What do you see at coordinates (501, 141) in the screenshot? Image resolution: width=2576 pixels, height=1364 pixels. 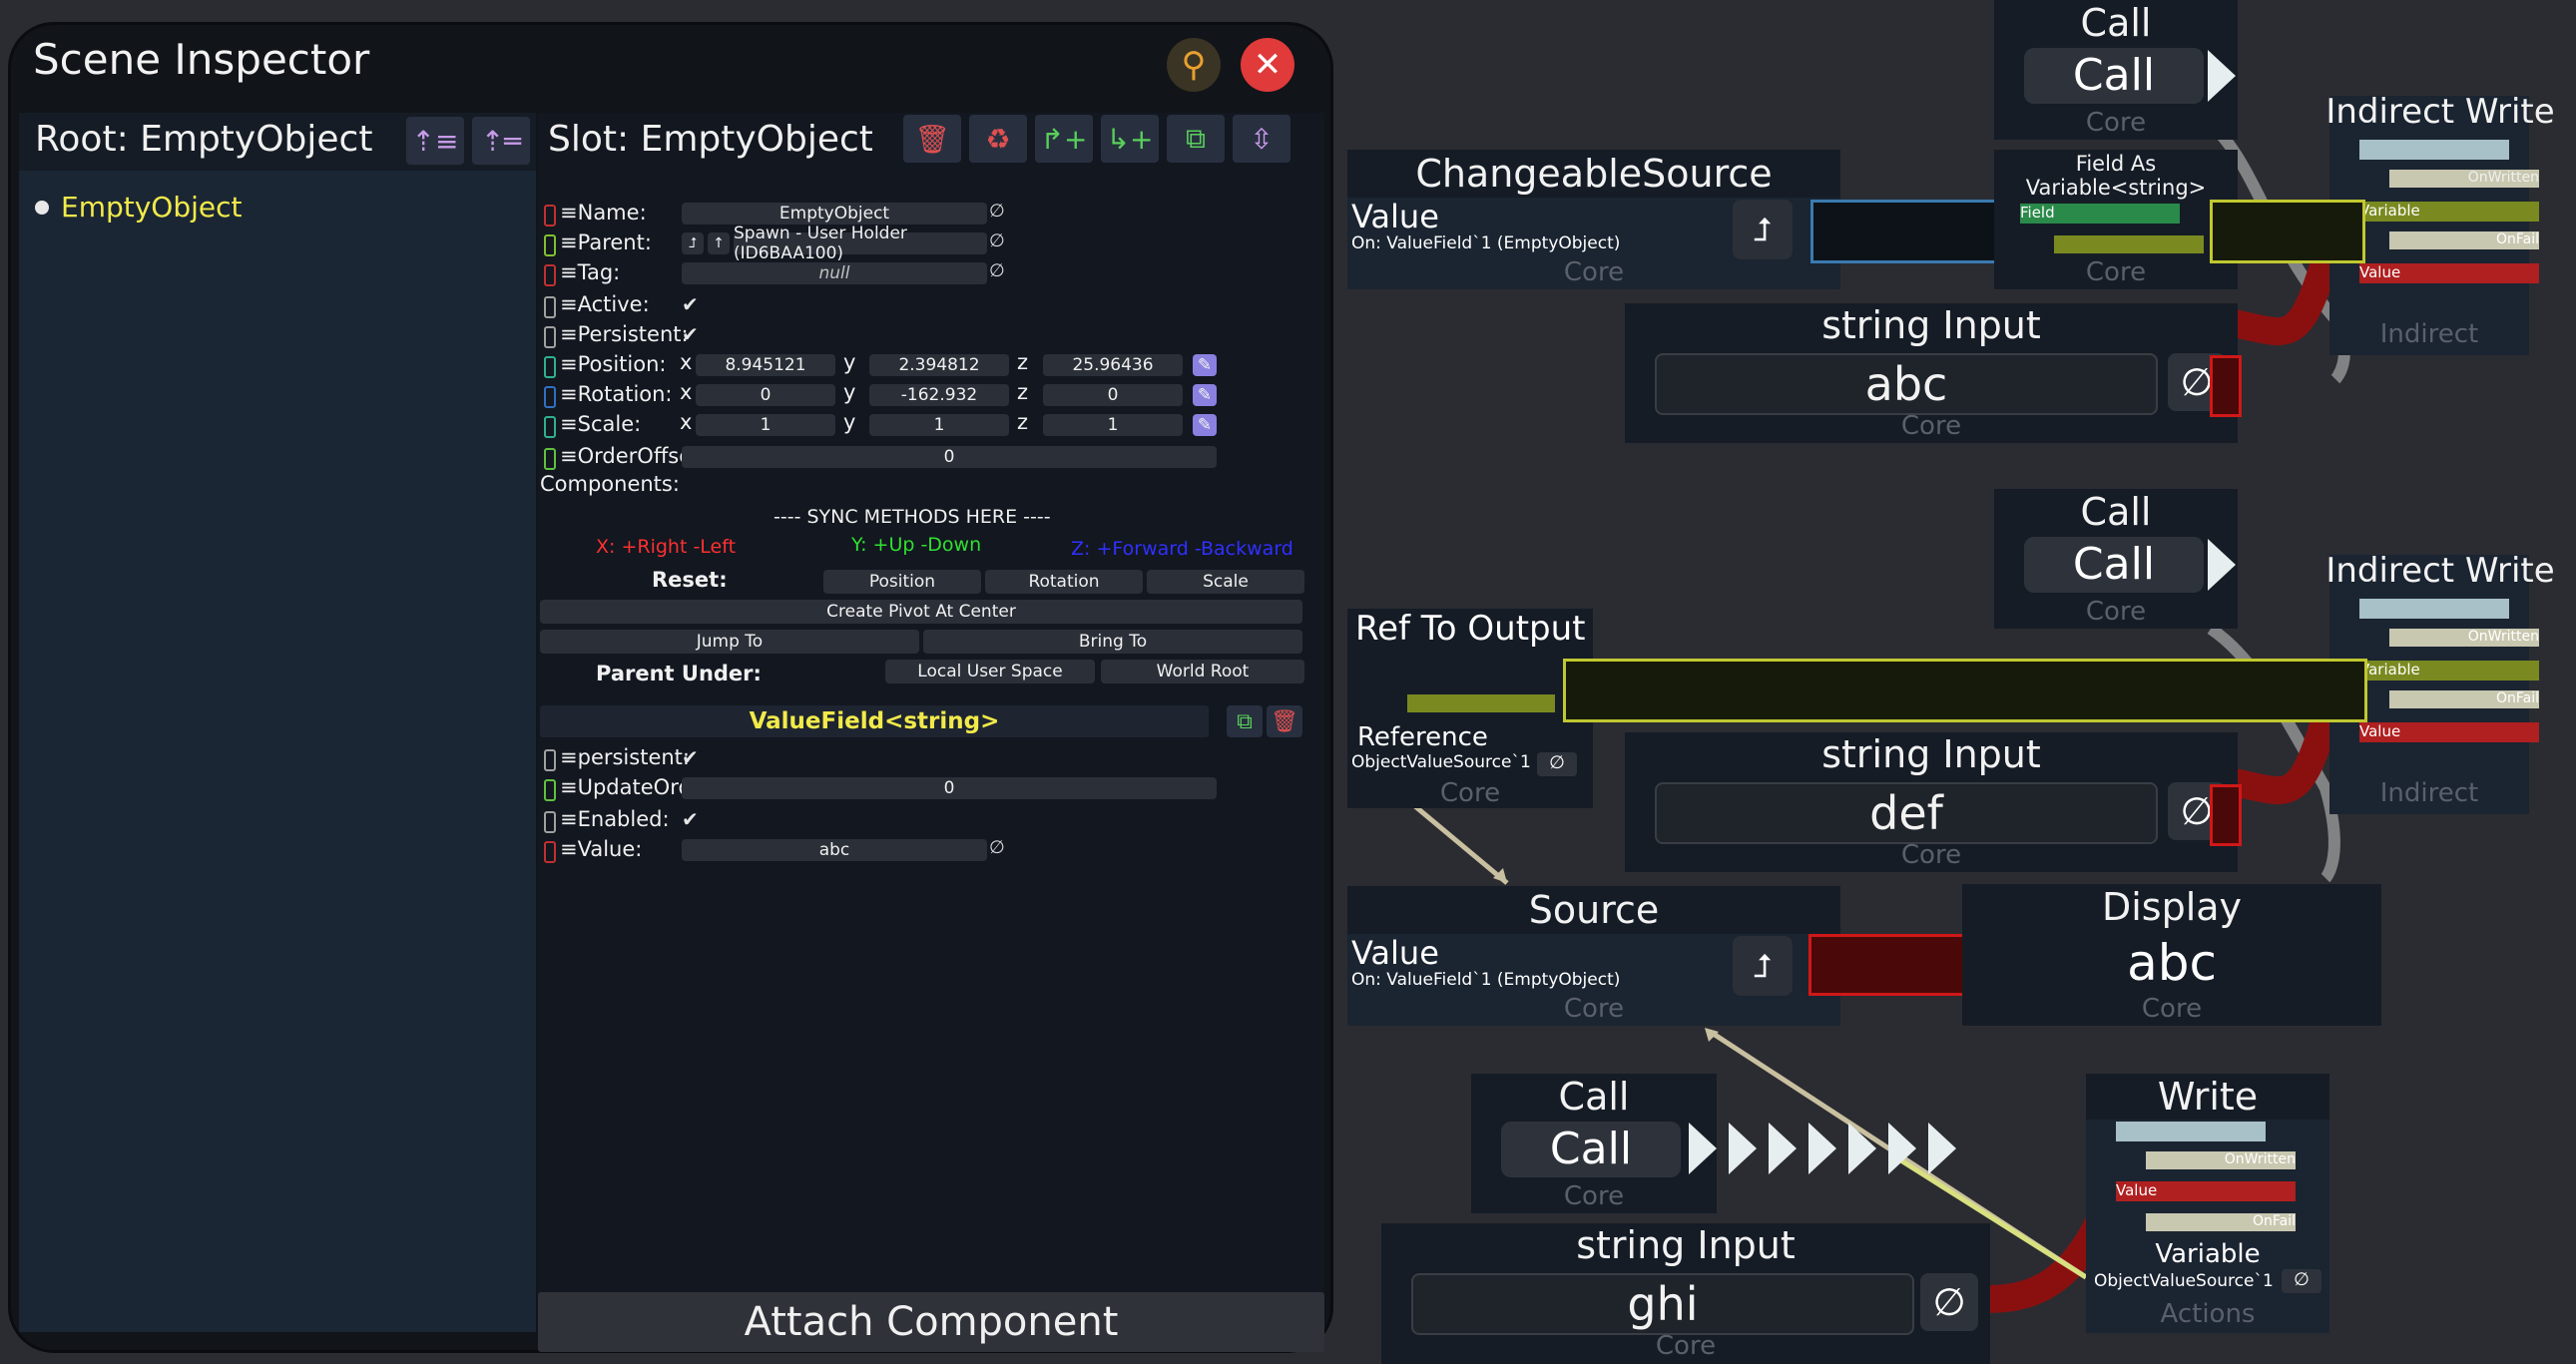 I see `collapse-tree-icon: ⇡═` at bounding box center [501, 141].